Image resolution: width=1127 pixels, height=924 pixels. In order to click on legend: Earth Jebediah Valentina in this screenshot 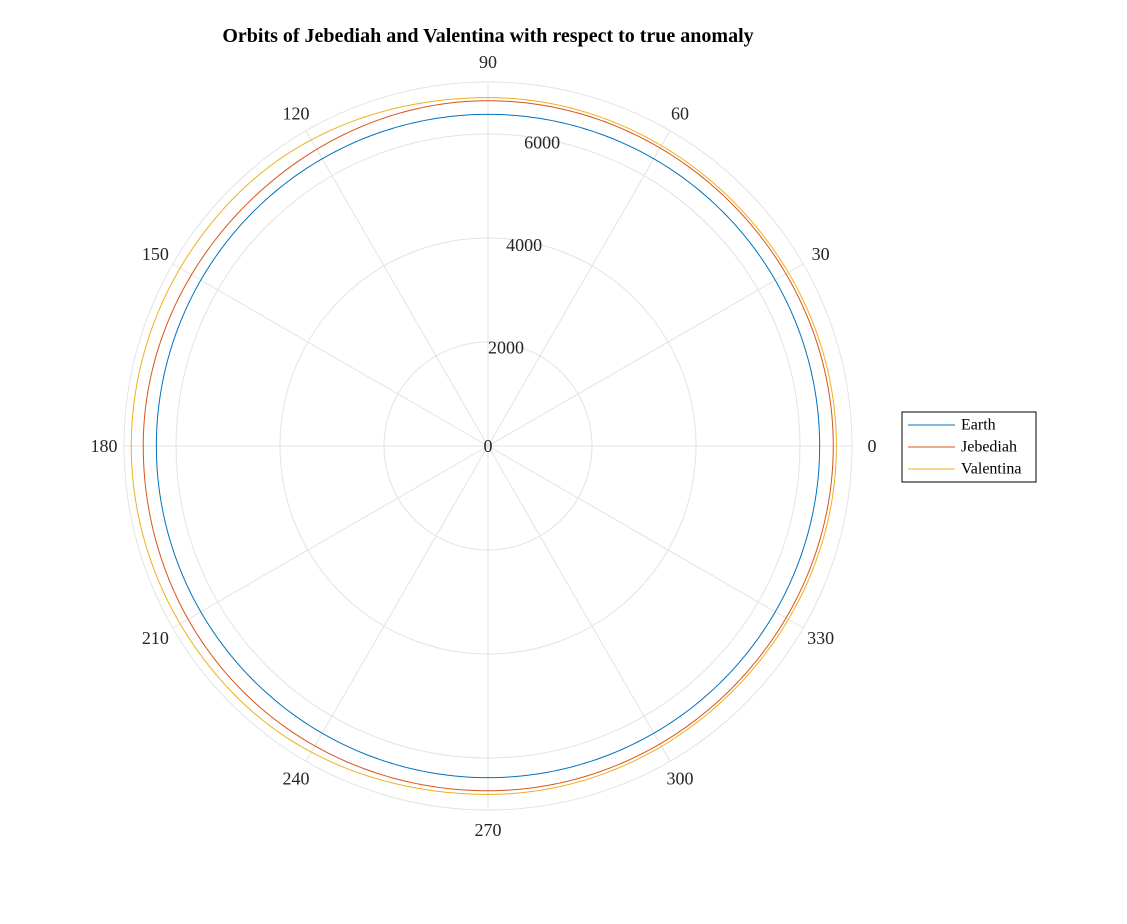, I will do `click(969, 447)`.